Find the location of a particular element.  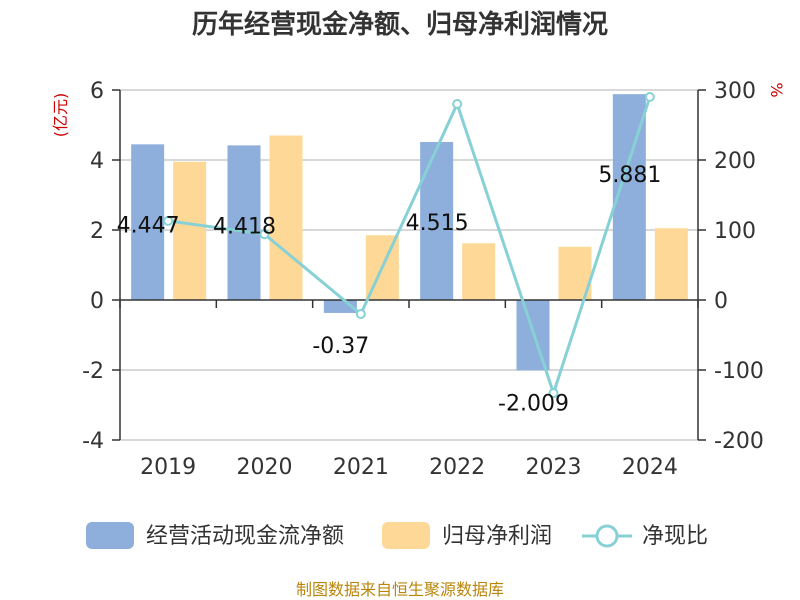

data-label-cashflow: 4.515 is located at coordinates (437, 223).